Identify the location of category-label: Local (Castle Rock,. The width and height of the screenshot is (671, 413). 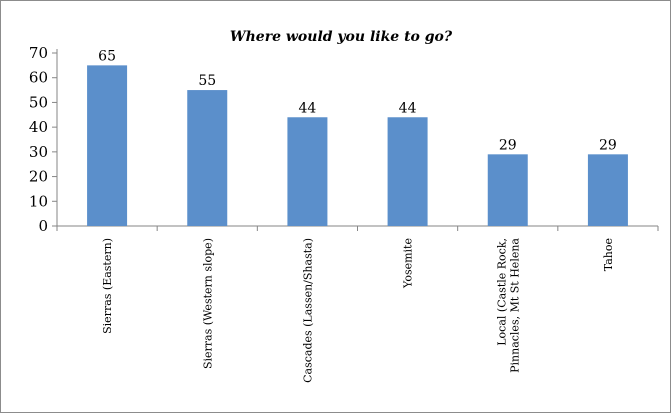
(501, 292).